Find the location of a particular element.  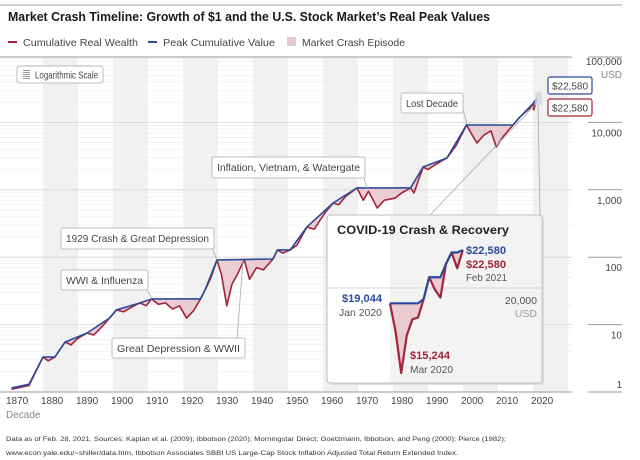

x-tick-label: 1880 is located at coordinates (52, 401).